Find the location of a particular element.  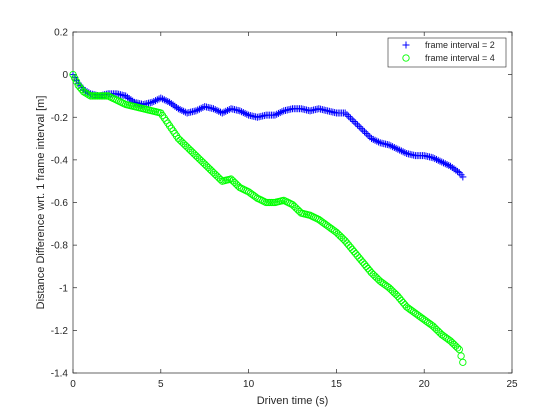

y-tick-label: -0.8 is located at coordinates (60, 246).